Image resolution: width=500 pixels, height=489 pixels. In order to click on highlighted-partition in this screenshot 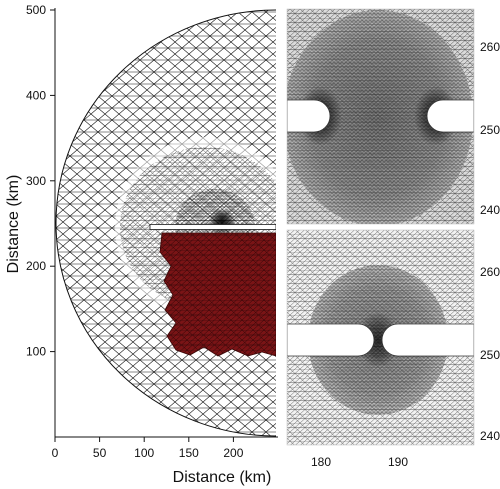, I will do `click(218, 294)`.